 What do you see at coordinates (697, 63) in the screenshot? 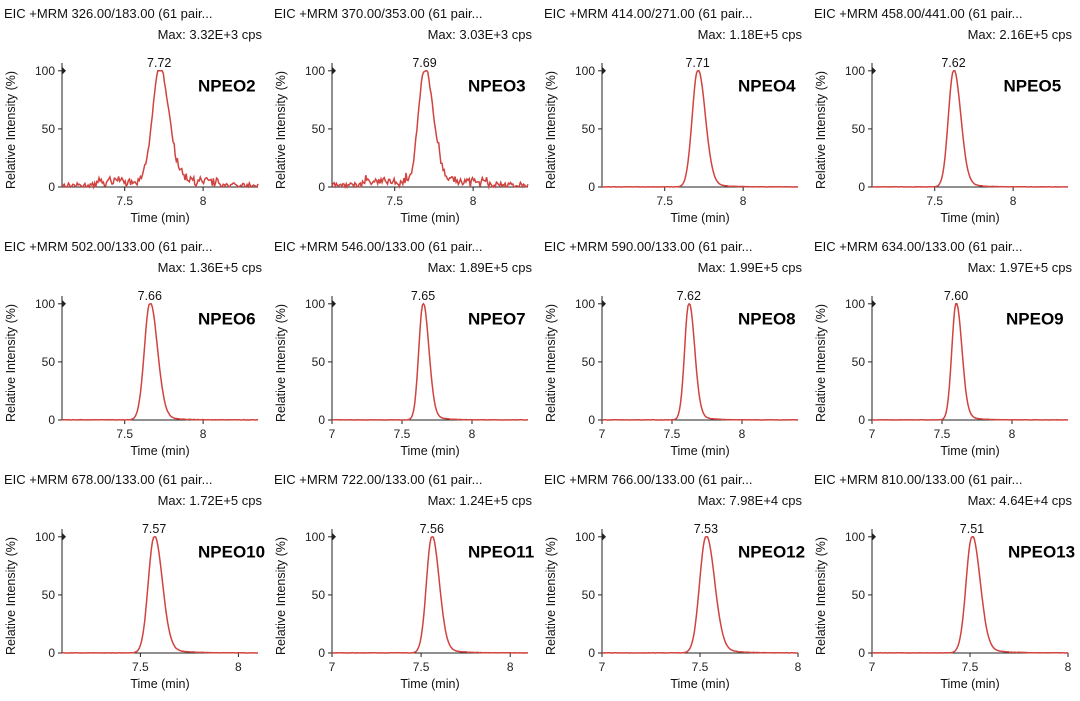
I see `peak-retention-label: 7.71` at bounding box center [697, 63].